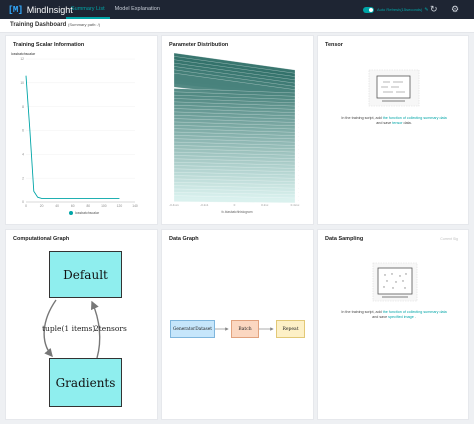 This screenshot has height=424, width=474. Describe the element at coordinates (401, 317) in the screenshot. I see `image-link: specified image` at that location.